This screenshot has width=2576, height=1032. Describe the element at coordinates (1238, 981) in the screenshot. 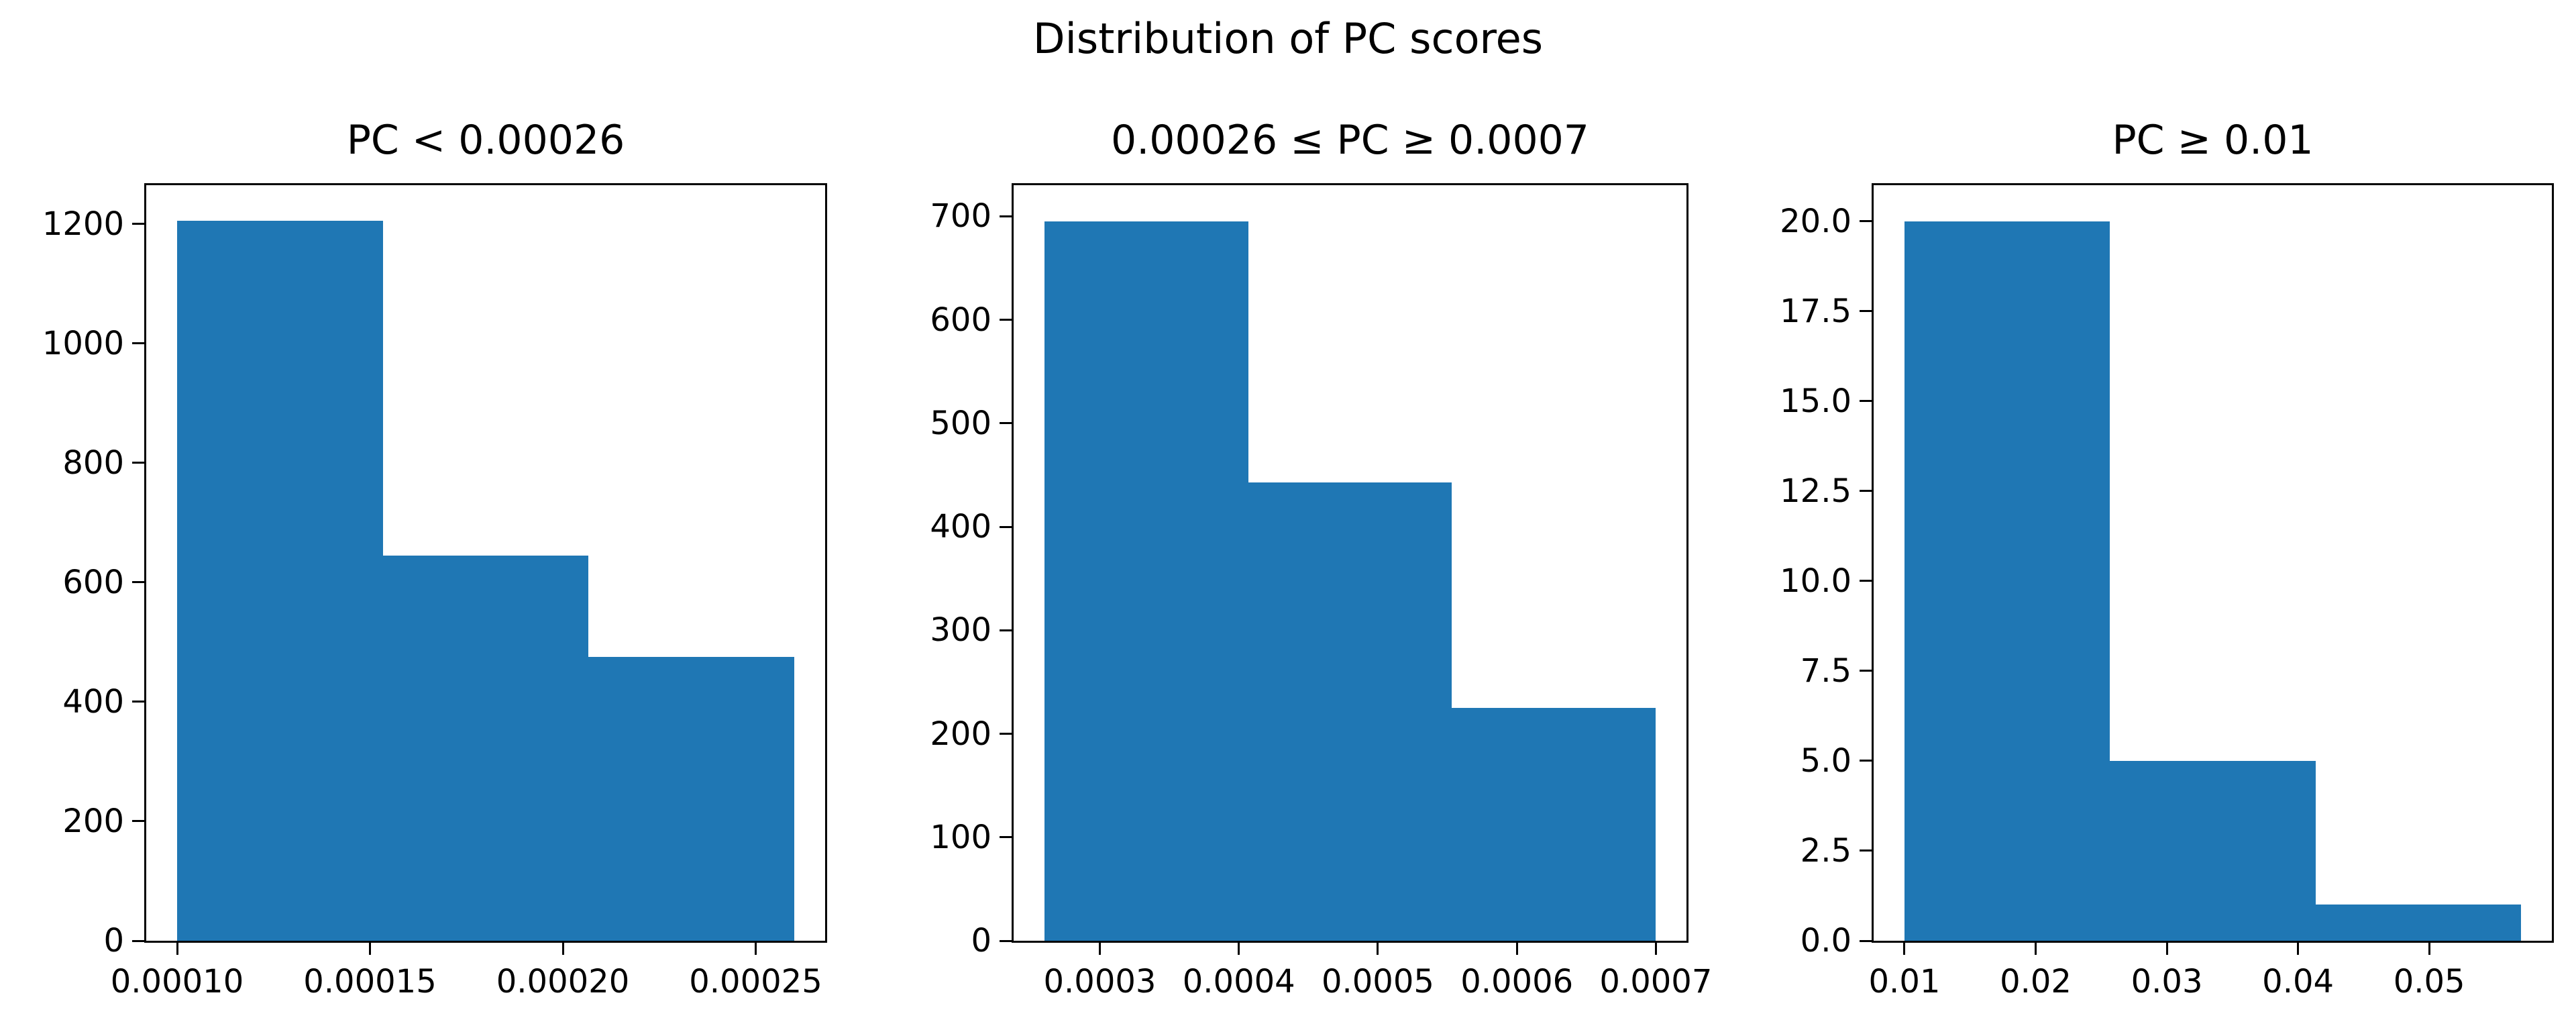

I see `x-tick-label: 0.0004` at that location.